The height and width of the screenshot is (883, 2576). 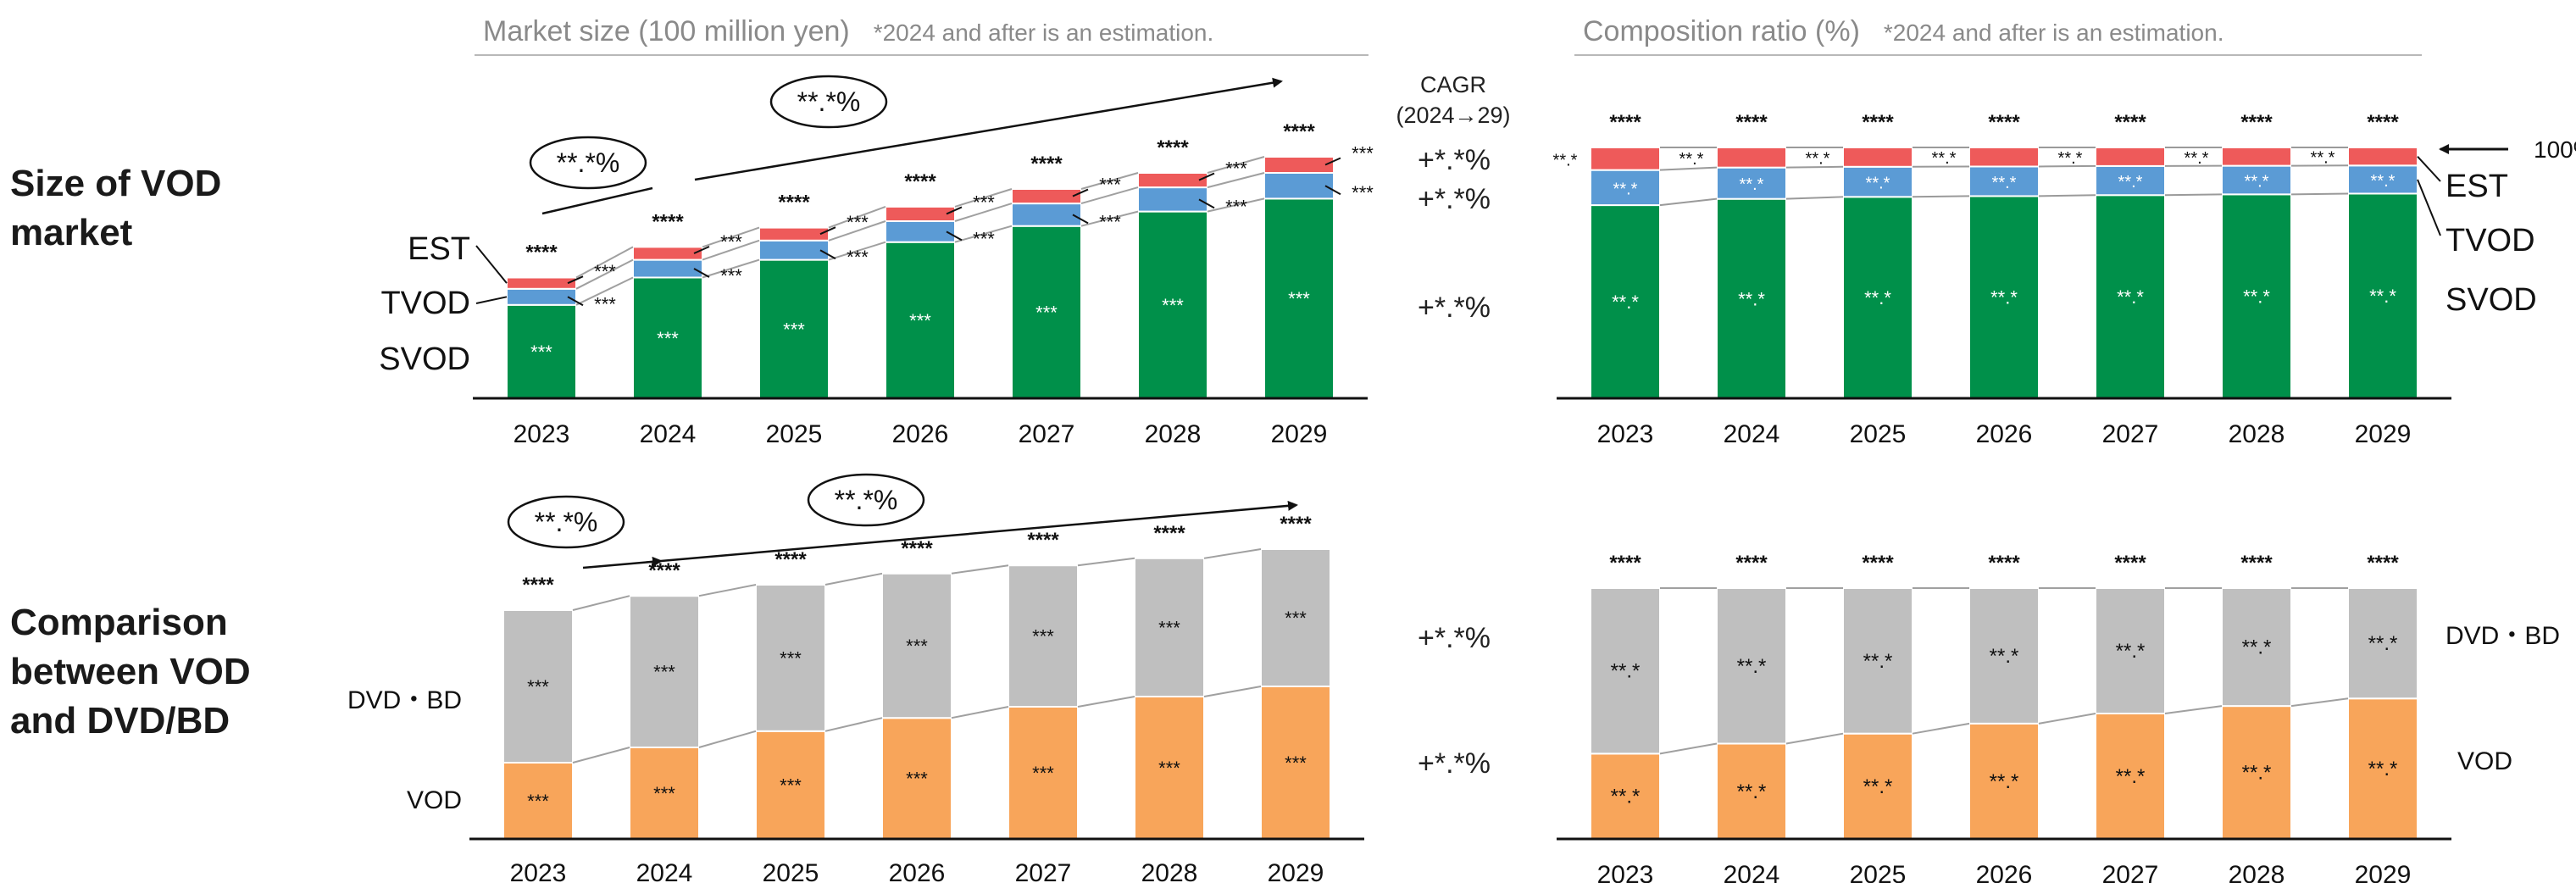 I want to click on left-panel-note: *2024 and after is an estimation., so click(x=1043, y=32).